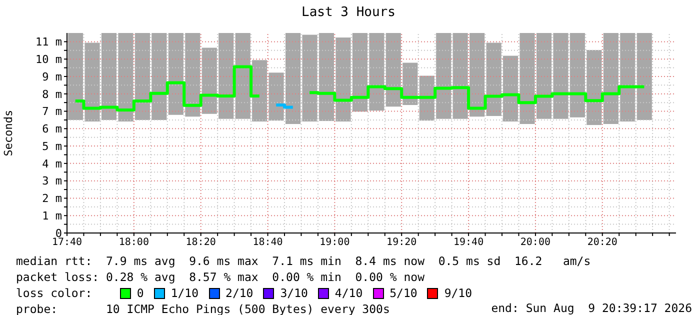 Image resolution: width=697 pixels, height=315 pixels. What do you see at coordinates (49, 59) in the screenshot?
I see `y-tick-label: 10 m` at bounding box center [49, 59].